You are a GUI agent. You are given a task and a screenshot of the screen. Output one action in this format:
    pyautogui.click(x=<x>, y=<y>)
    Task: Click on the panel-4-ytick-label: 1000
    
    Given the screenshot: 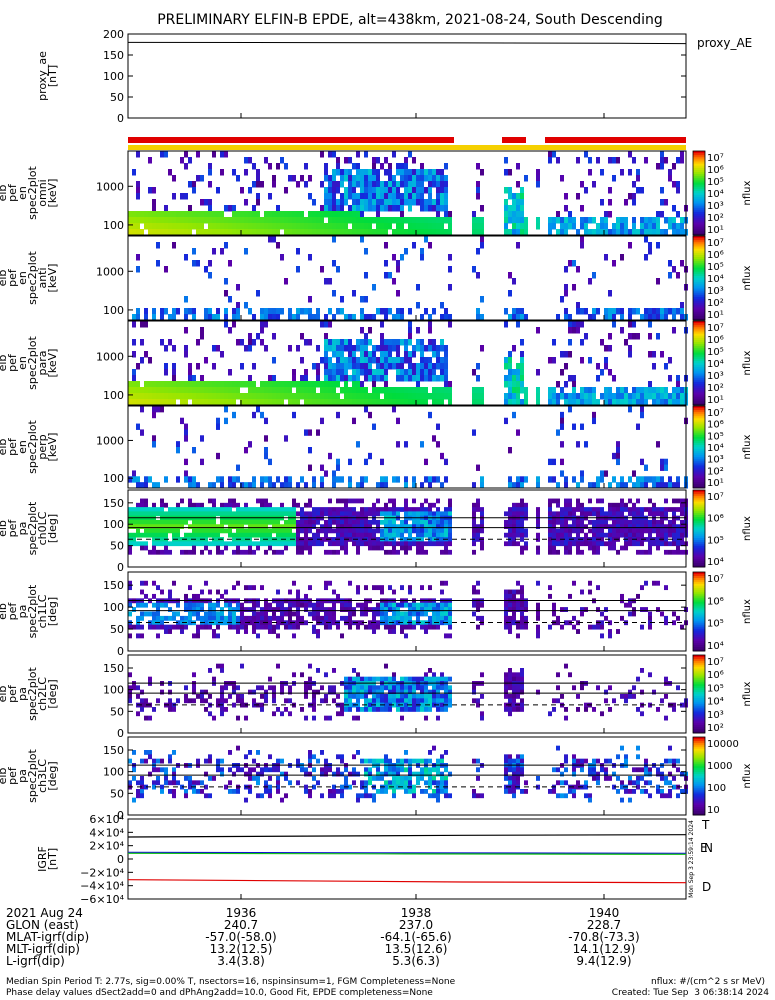 What is the action you would take?
    pyautogui.click(x=110, y=440)
    